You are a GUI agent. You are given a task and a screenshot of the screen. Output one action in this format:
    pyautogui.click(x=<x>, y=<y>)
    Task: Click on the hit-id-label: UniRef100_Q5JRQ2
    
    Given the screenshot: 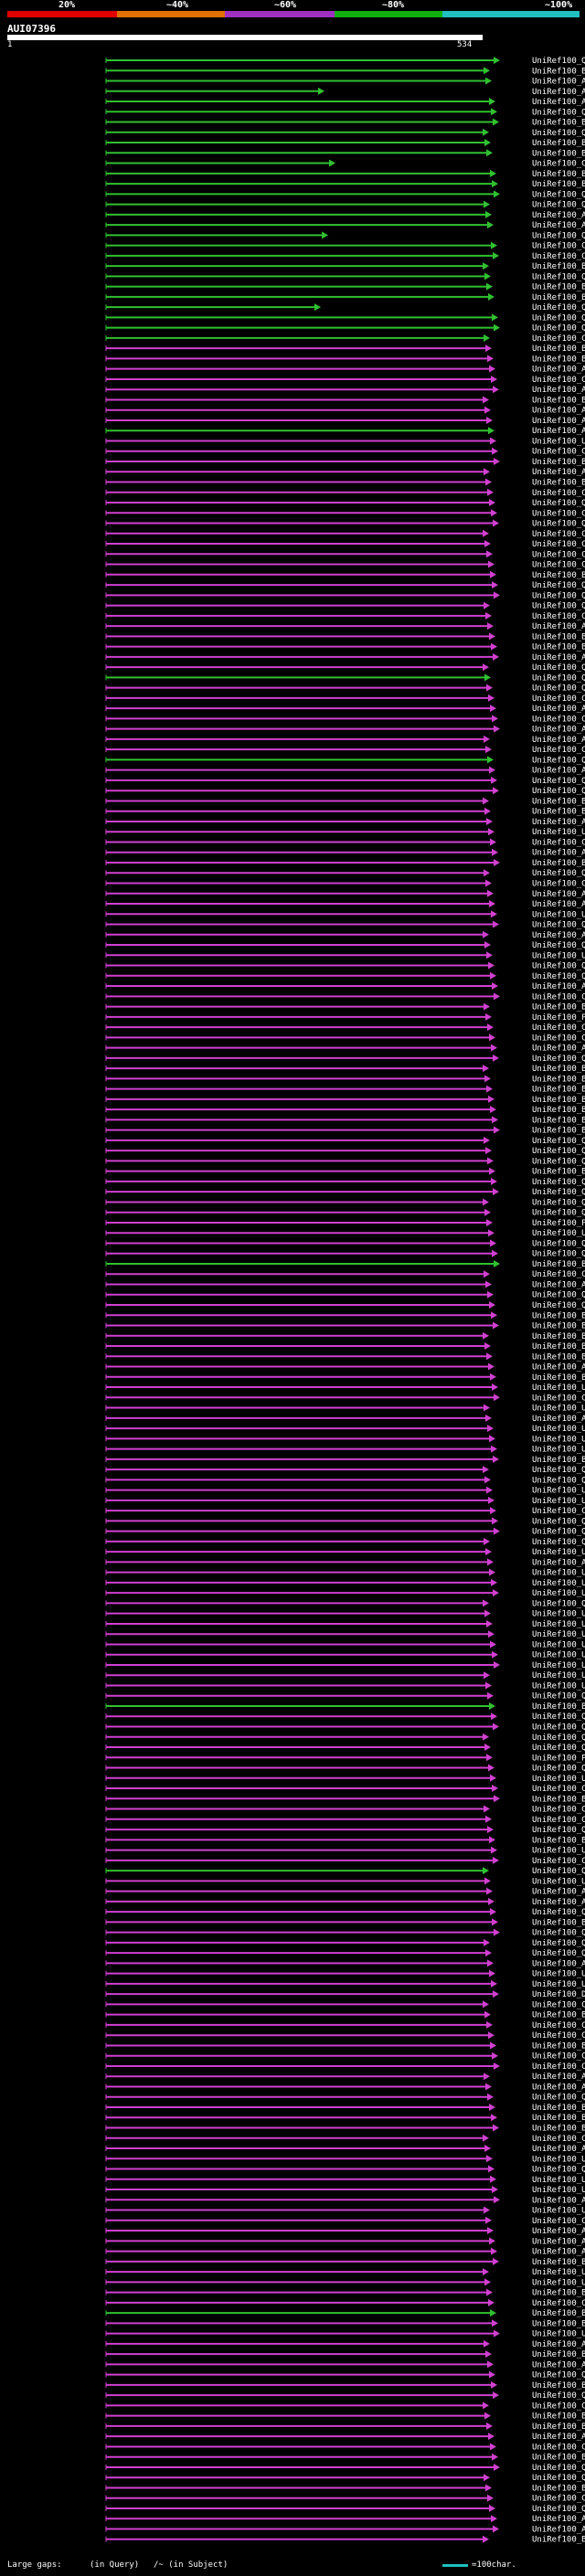 What is the action you would take?
    pyautogui.click(x=559, y=133)
    